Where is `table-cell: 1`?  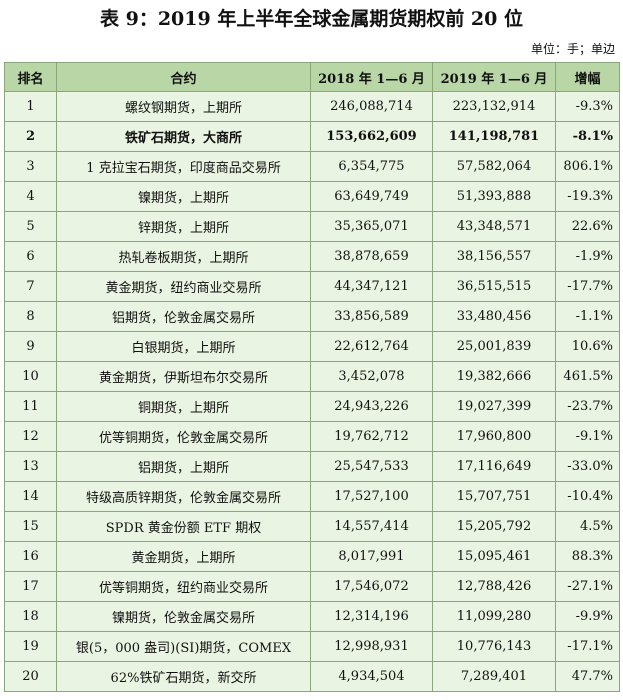 table-cell: 1 is located at coordinates (30, 106).